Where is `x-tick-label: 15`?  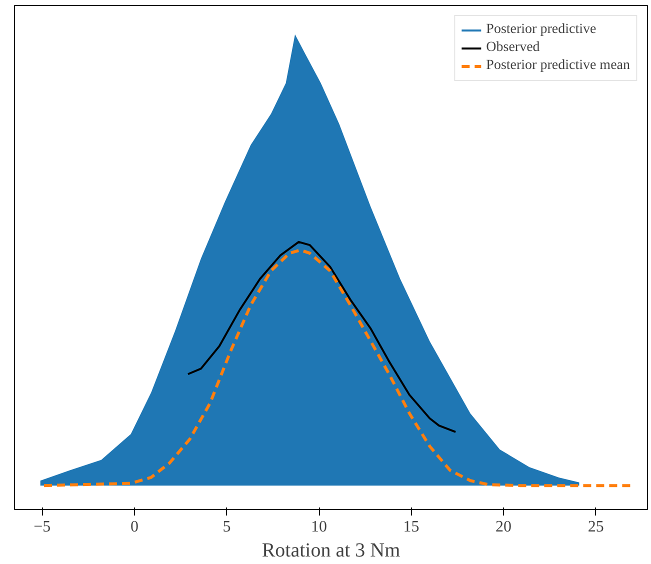 x-tick-label: 15 is located at coordinates (411, 527).